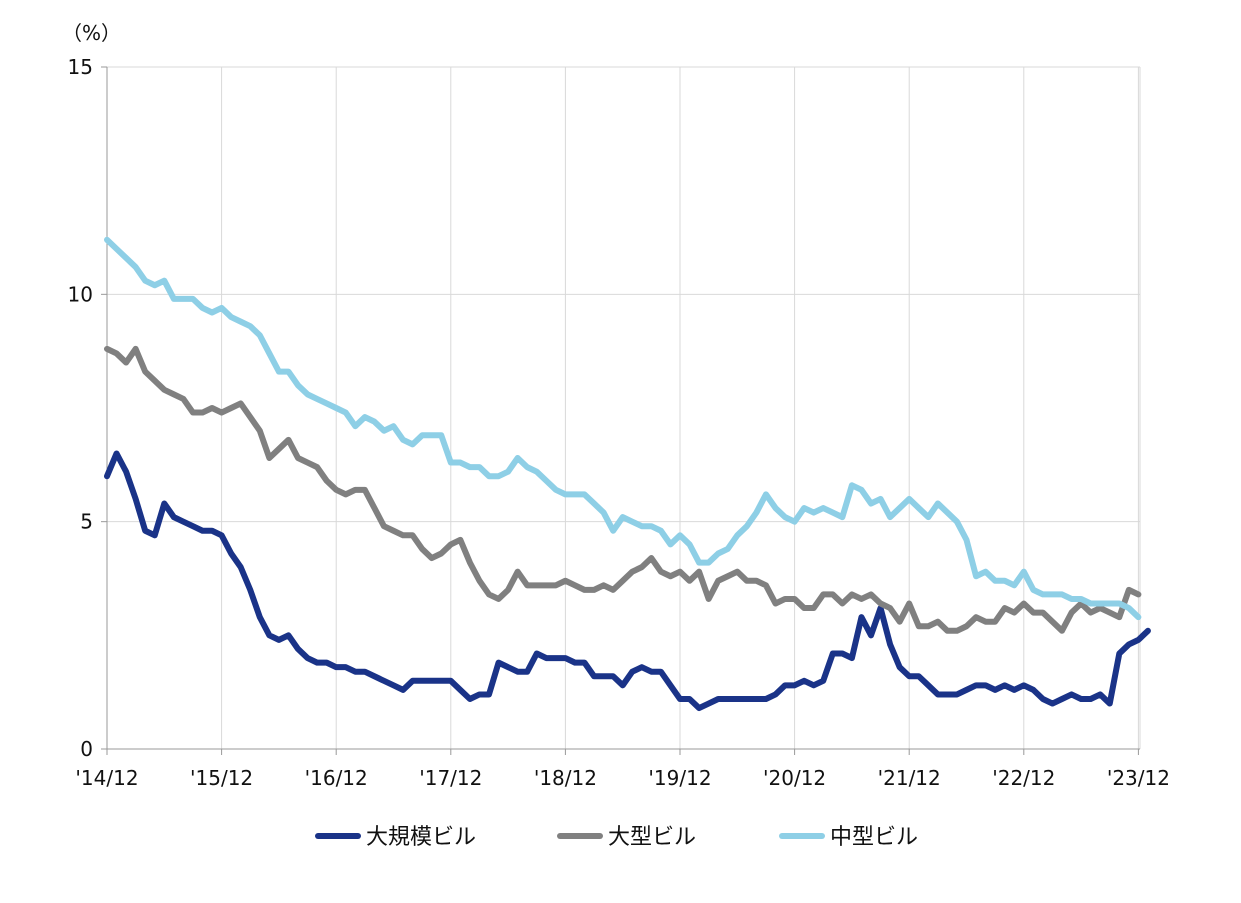 The width and height of the screenshot is (1241, 903). I want to click on y-unit-label: （%）, so click(91, 33).